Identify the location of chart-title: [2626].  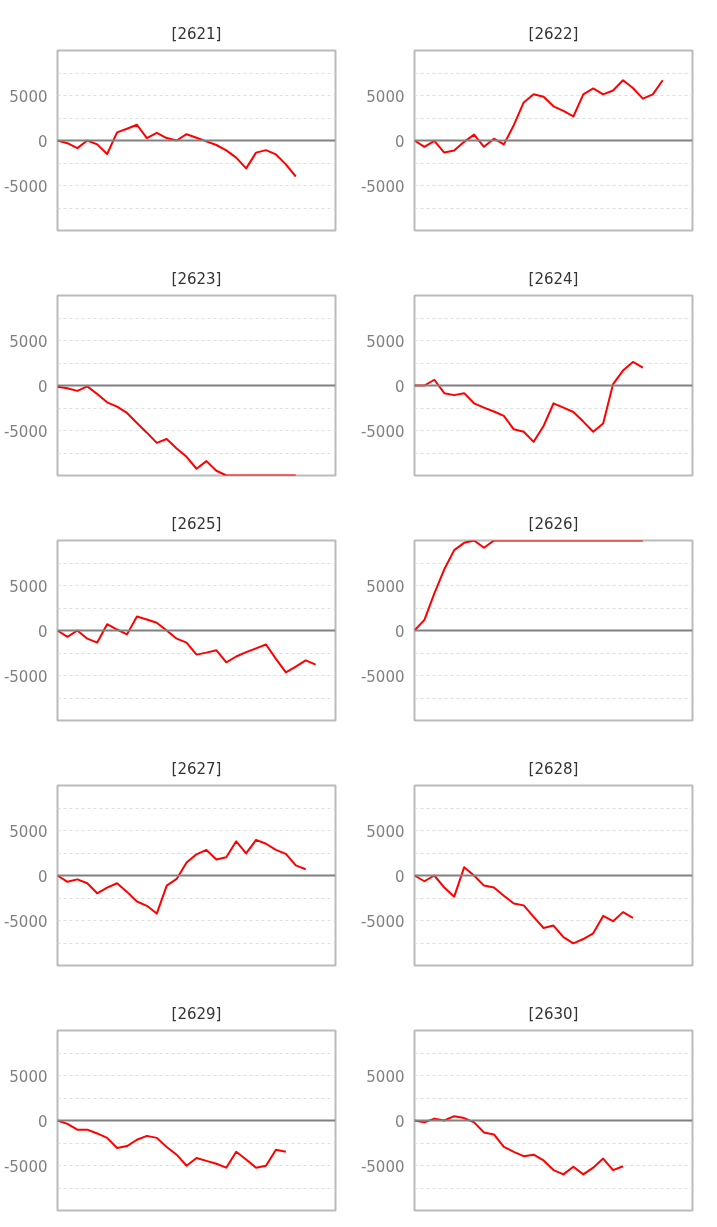
(553, 523).